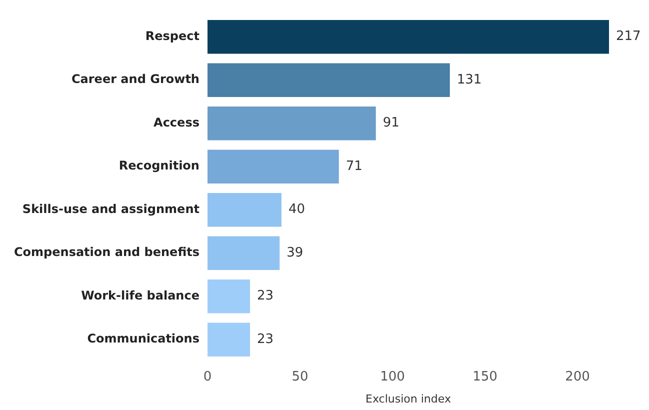  Describe the element at coordinates (135, 79) in the screenshot. I see `y-tick-label: Career and Growth` at that location.